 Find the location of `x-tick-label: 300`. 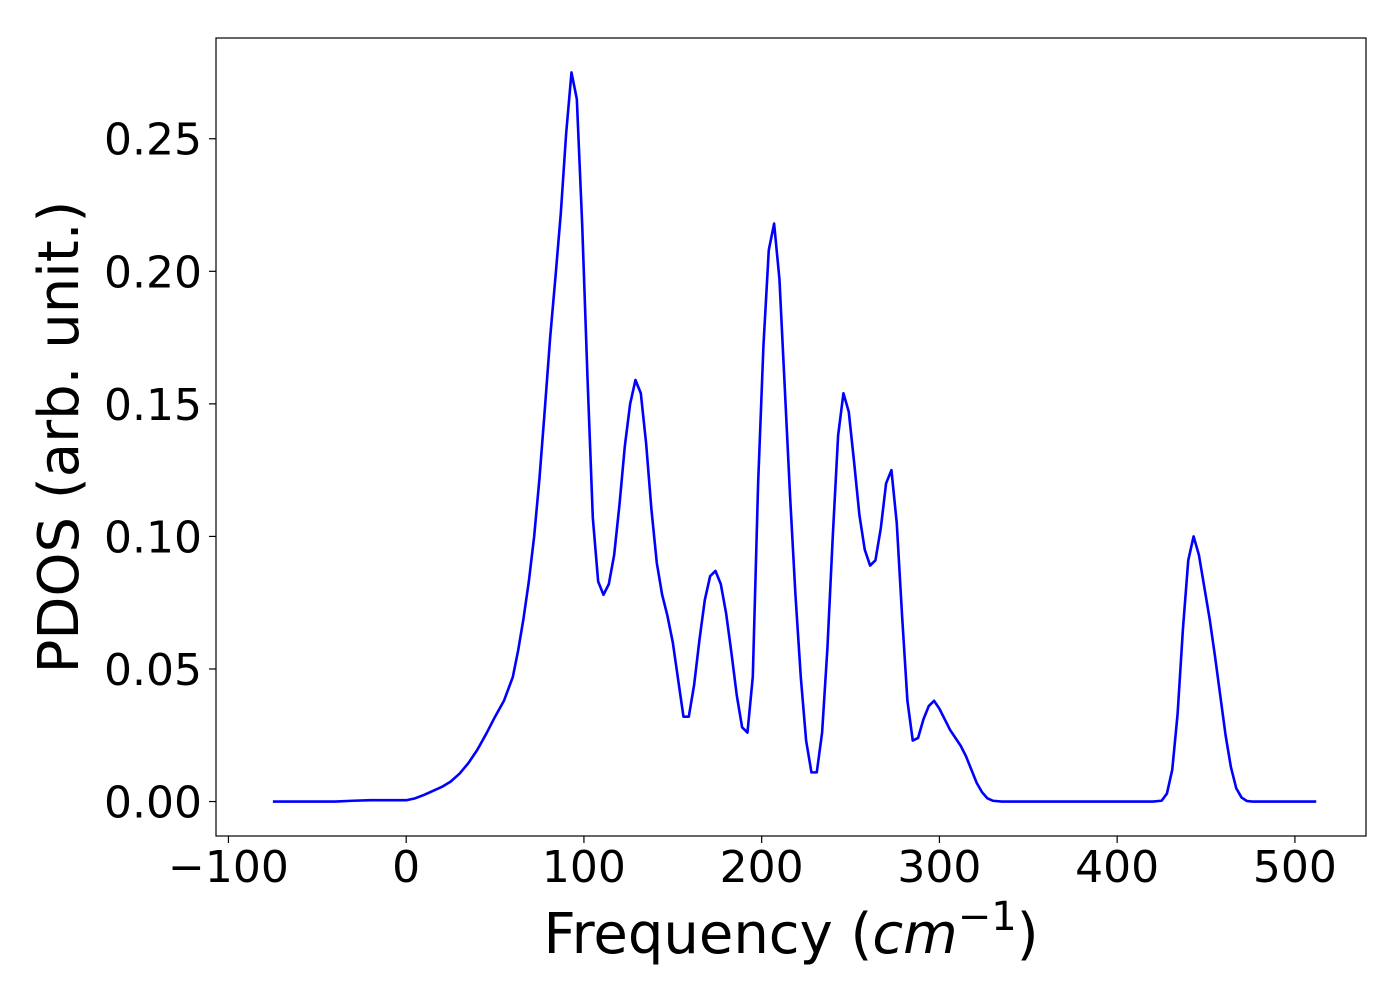

x-tick-label: 300 is located at coordinates (939, 867).